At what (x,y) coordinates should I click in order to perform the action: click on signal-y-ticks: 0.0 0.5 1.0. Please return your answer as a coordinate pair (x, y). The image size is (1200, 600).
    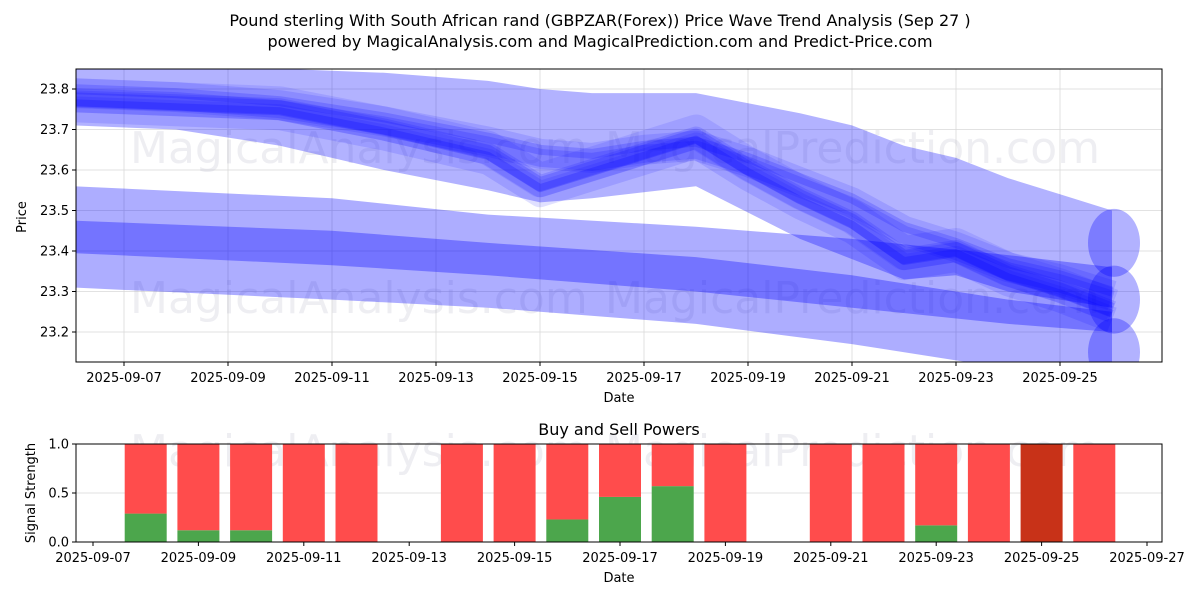
    Looking at the image, I should click on (62, 494).